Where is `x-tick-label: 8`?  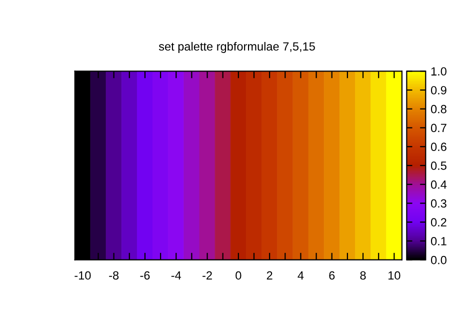
x-tick-label: 8 is located at coordinates (363, 275).